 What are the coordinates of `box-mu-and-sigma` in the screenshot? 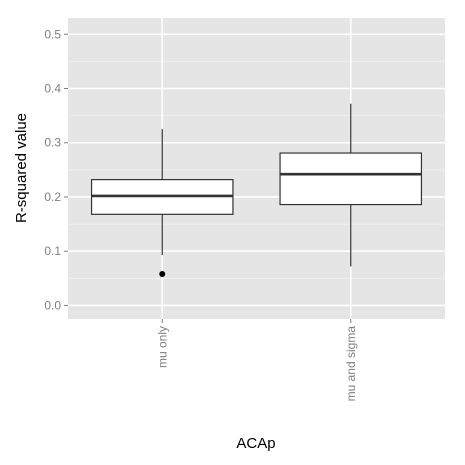 It's located at (351, 185).